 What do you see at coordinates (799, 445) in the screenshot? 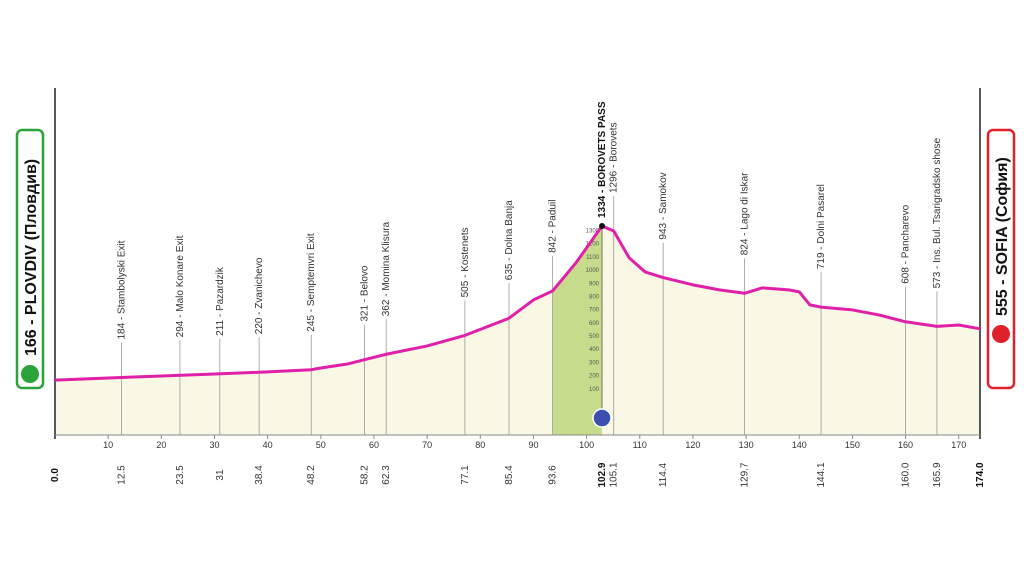
I see `x-tick-label: 140` at bounding box center [799, 445].